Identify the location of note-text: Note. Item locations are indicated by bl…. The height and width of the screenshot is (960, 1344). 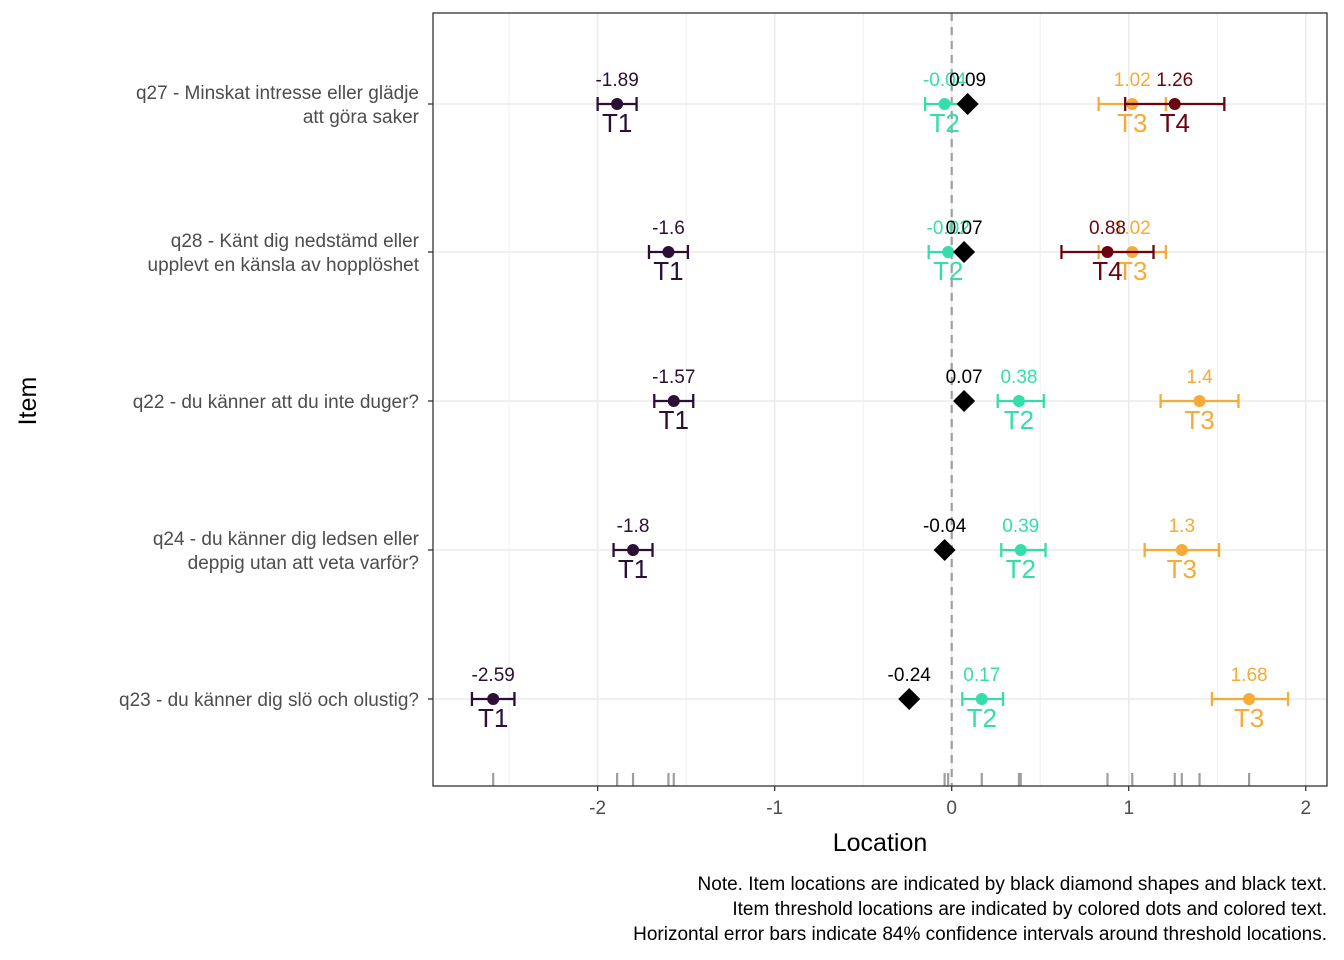
(980, 909).